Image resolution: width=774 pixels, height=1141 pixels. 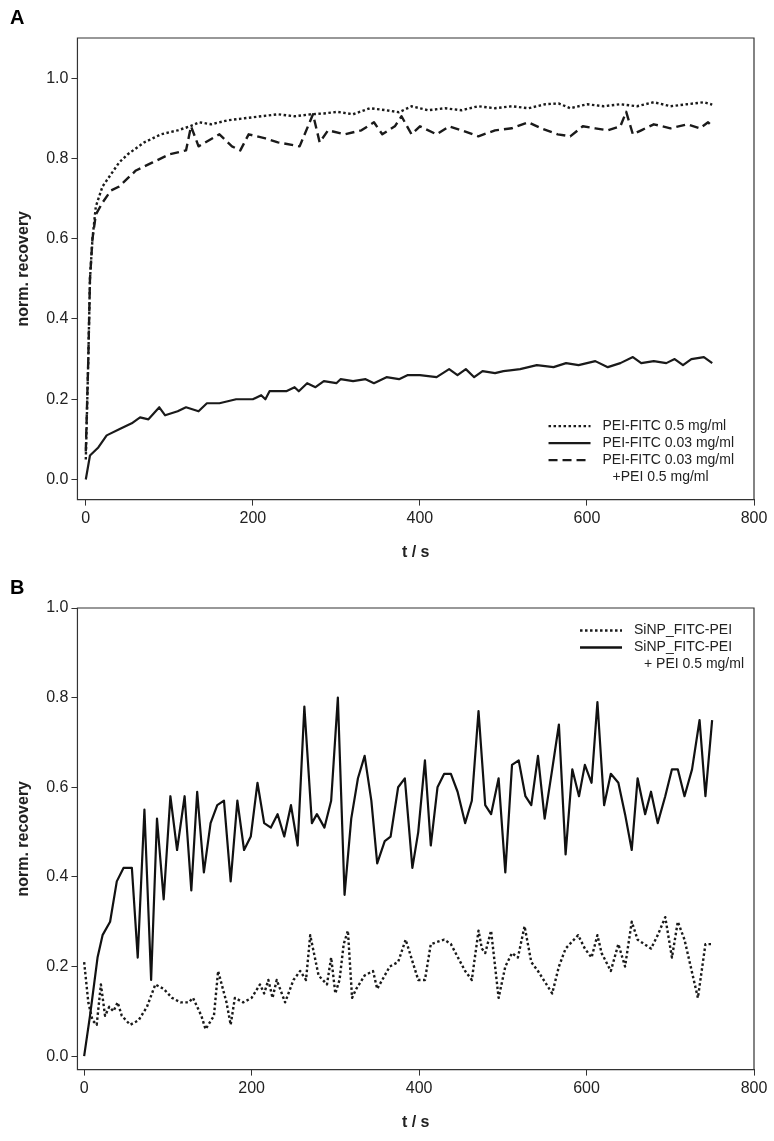 What do you see at coordinates (668, 441) in the screenshot?
I see `legend-label: PEI-FITC 0.03 mg/ml` at bounding box center [668, 441].